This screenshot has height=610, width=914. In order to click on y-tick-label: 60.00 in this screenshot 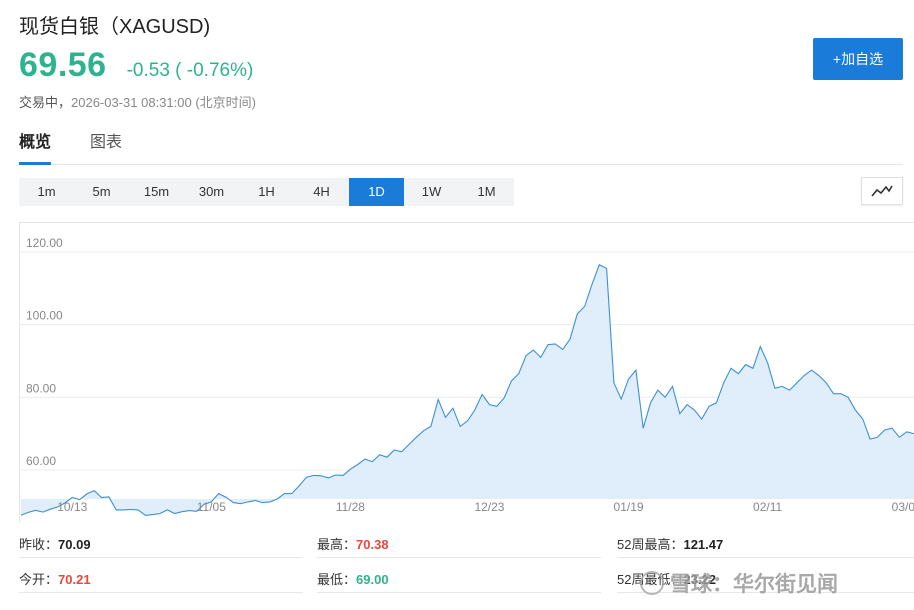, I will do `click(41, 461)`.